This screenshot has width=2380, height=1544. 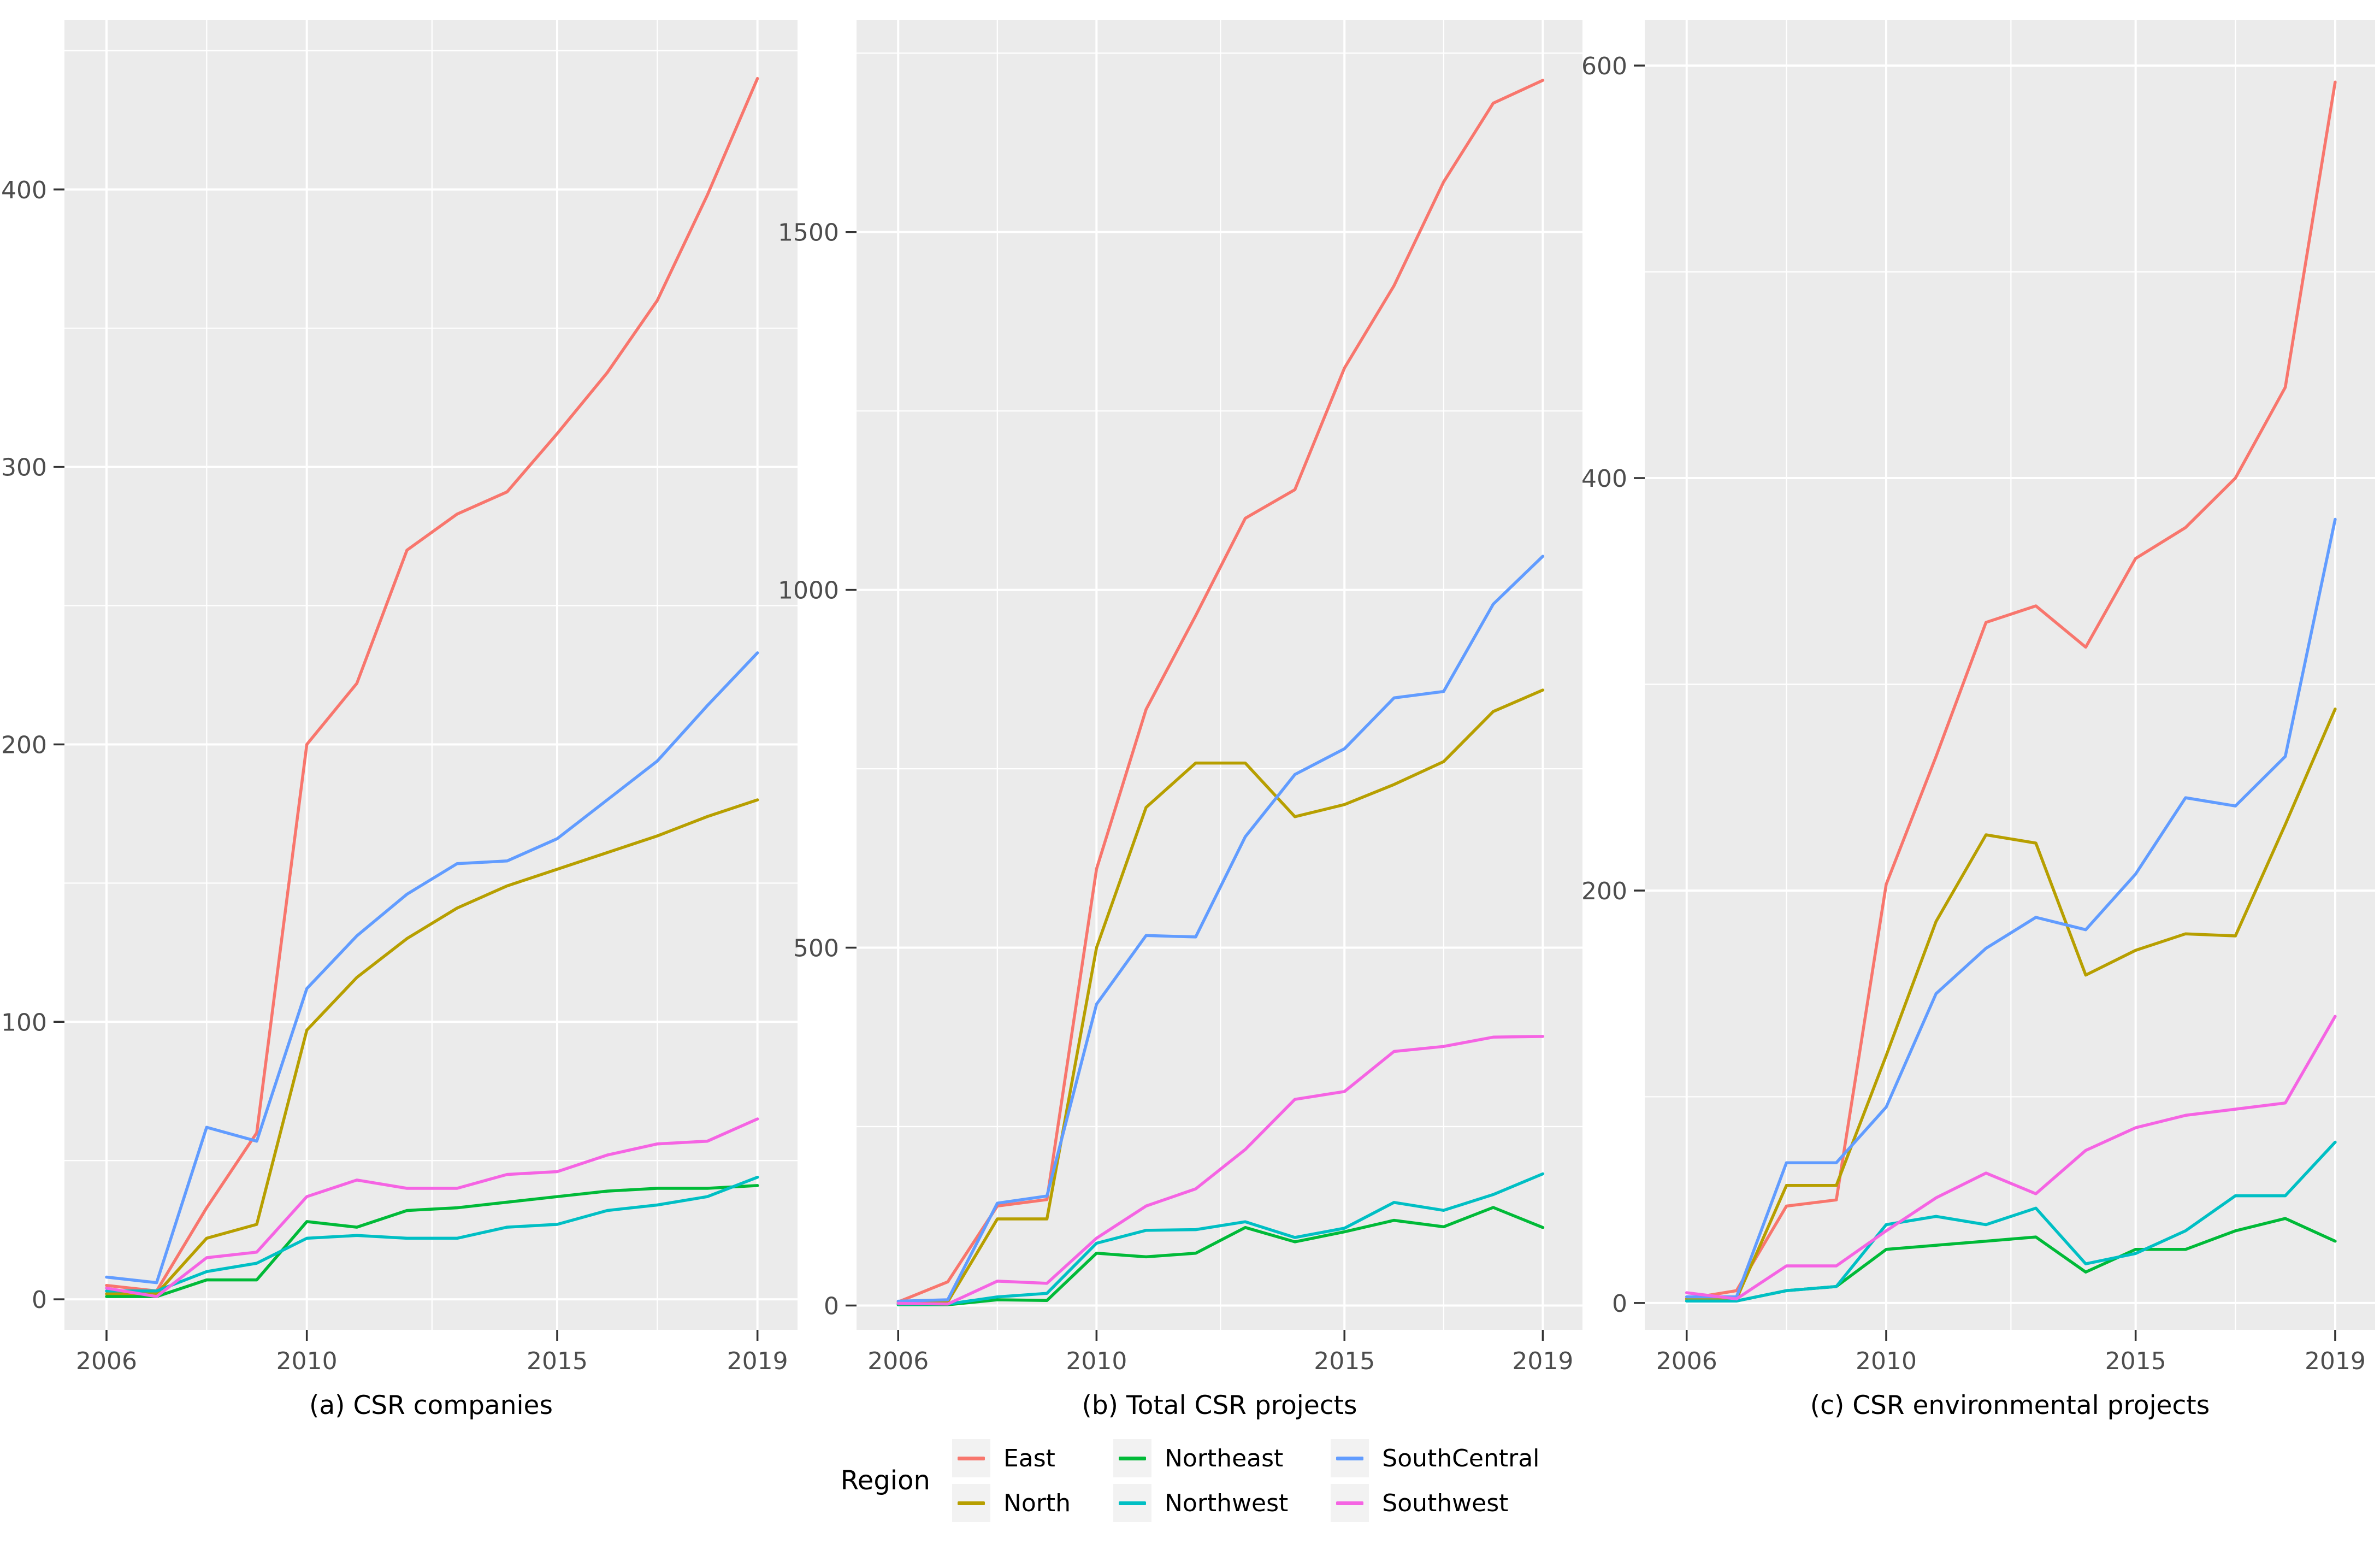 I want to click on legend-item-northwest: Northwest, so click(x=1201, y=1503).